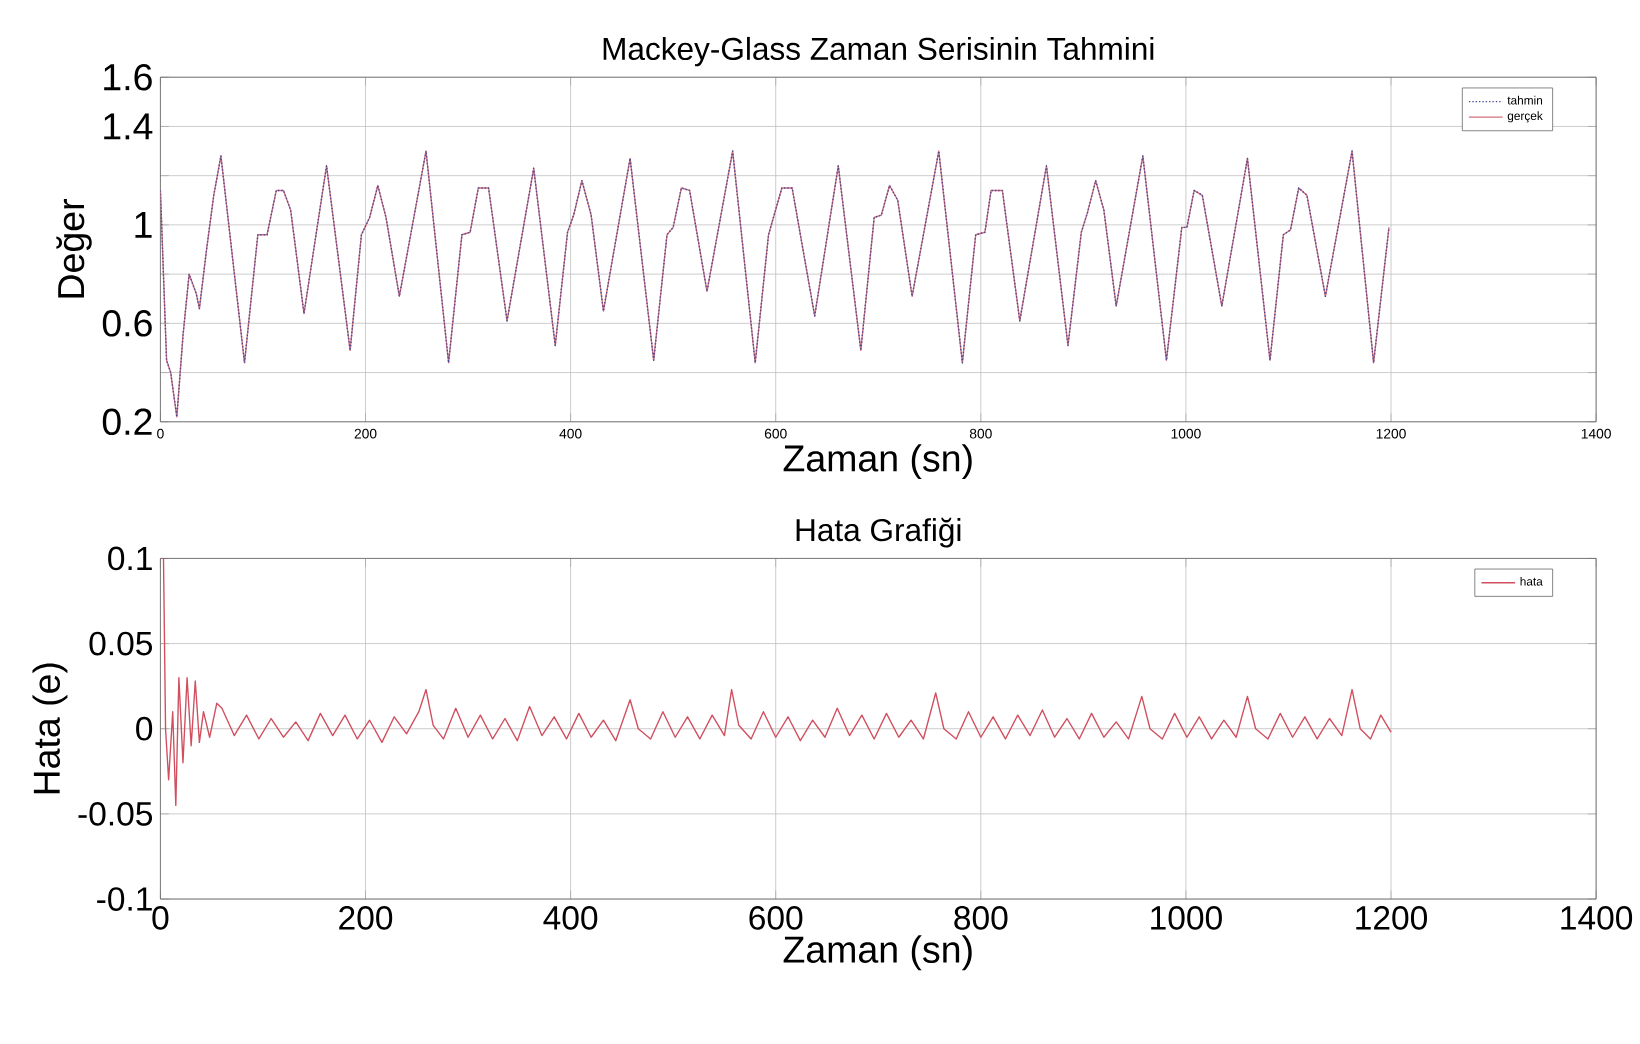  I want to click on y-tick-label: -0.1, so click(124, 899).